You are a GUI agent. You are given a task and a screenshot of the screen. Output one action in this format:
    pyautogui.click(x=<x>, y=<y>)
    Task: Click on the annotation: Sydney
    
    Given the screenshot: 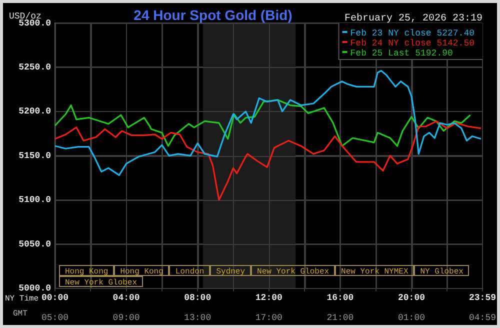 What is the action you would take?
    pyautogui.click(x=231, y=272)
    